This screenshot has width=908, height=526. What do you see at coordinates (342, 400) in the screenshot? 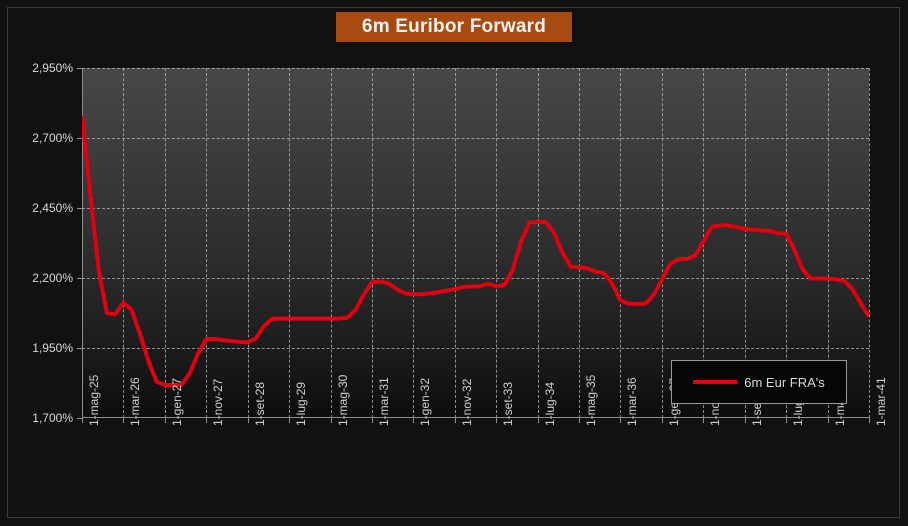
I see `x-axis-label: 1-mag-30` at bounding box center [342, 400].